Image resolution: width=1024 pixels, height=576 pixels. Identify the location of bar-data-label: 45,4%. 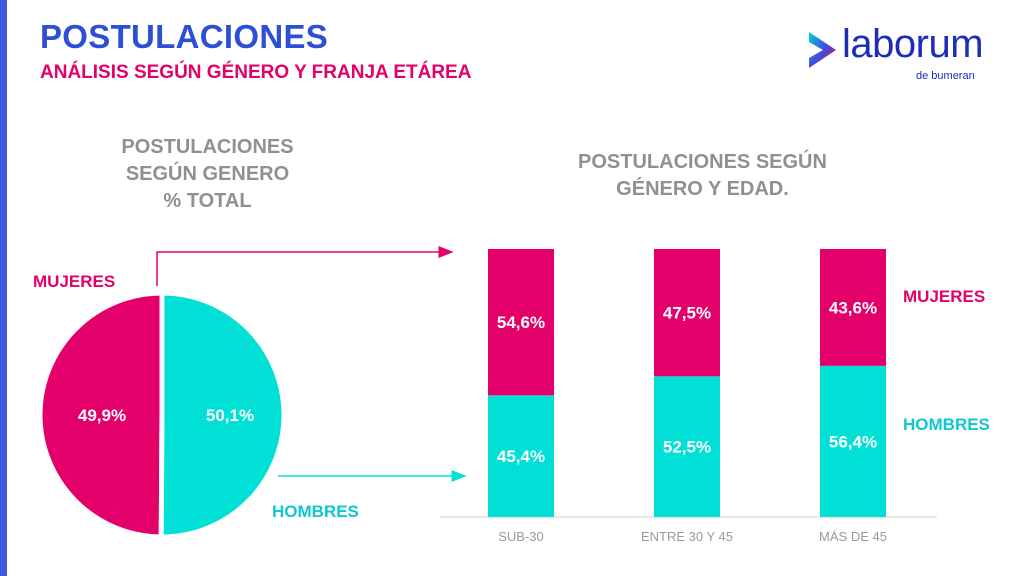
(521, 456).